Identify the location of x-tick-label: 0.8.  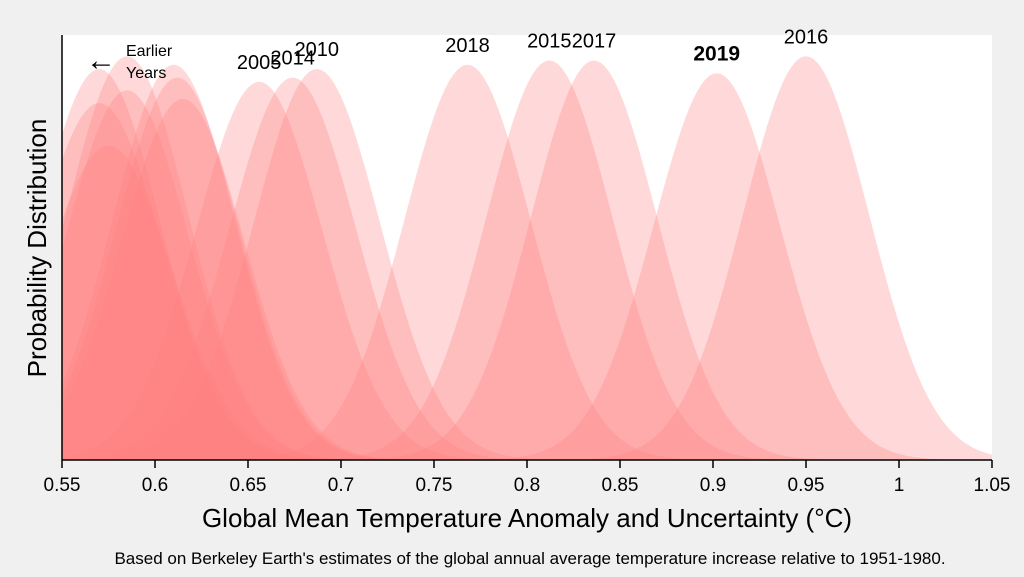
(527, 485).